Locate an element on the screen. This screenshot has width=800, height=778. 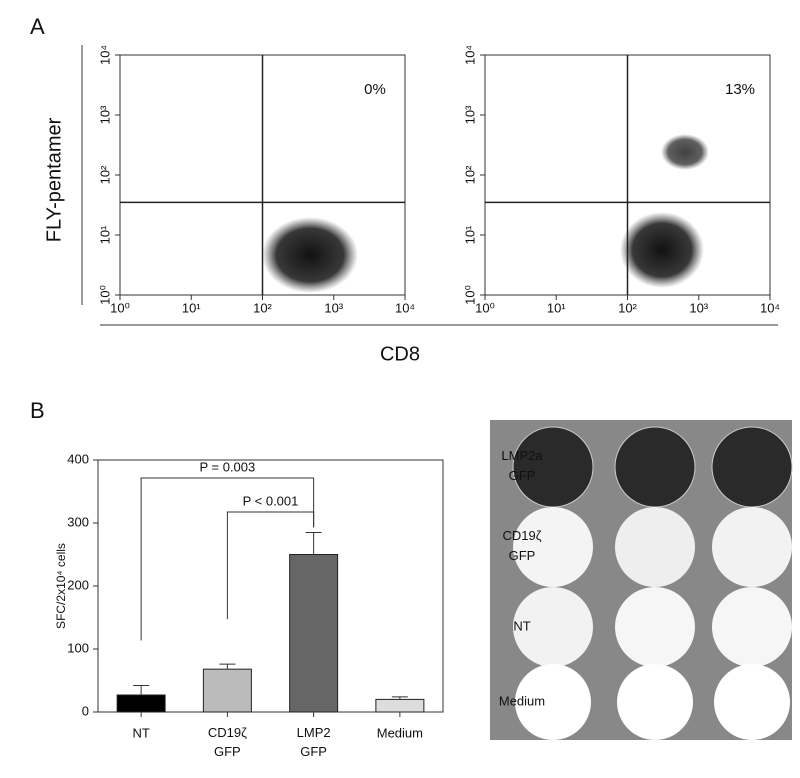
quadrant-percent: 13% is located at coordinates (740, 89).